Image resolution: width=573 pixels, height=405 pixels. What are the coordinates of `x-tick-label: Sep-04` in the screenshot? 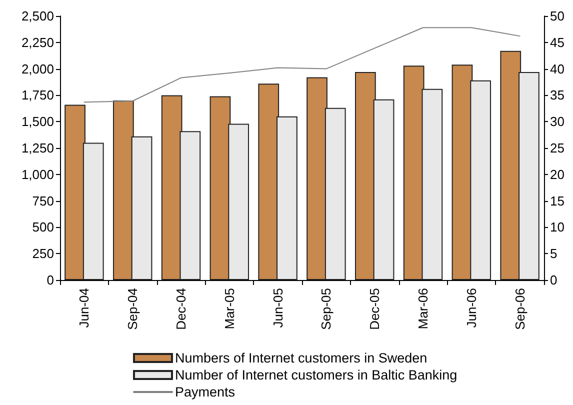 It's located at (132, 309).